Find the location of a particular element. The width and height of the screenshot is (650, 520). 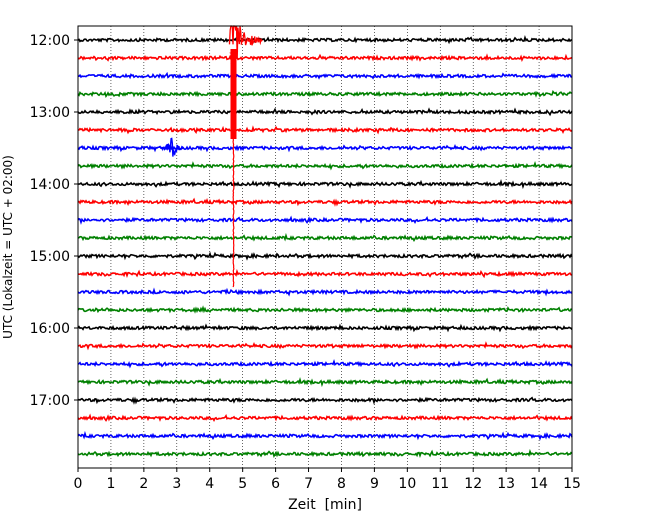

y-tick-label: 13:00 is located at coordinates (50, 113).